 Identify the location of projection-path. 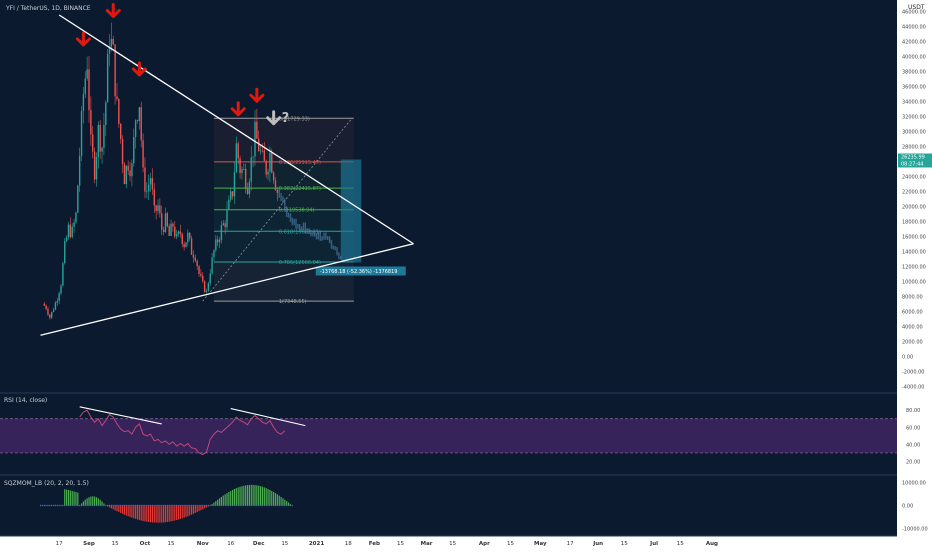
(310, 224).